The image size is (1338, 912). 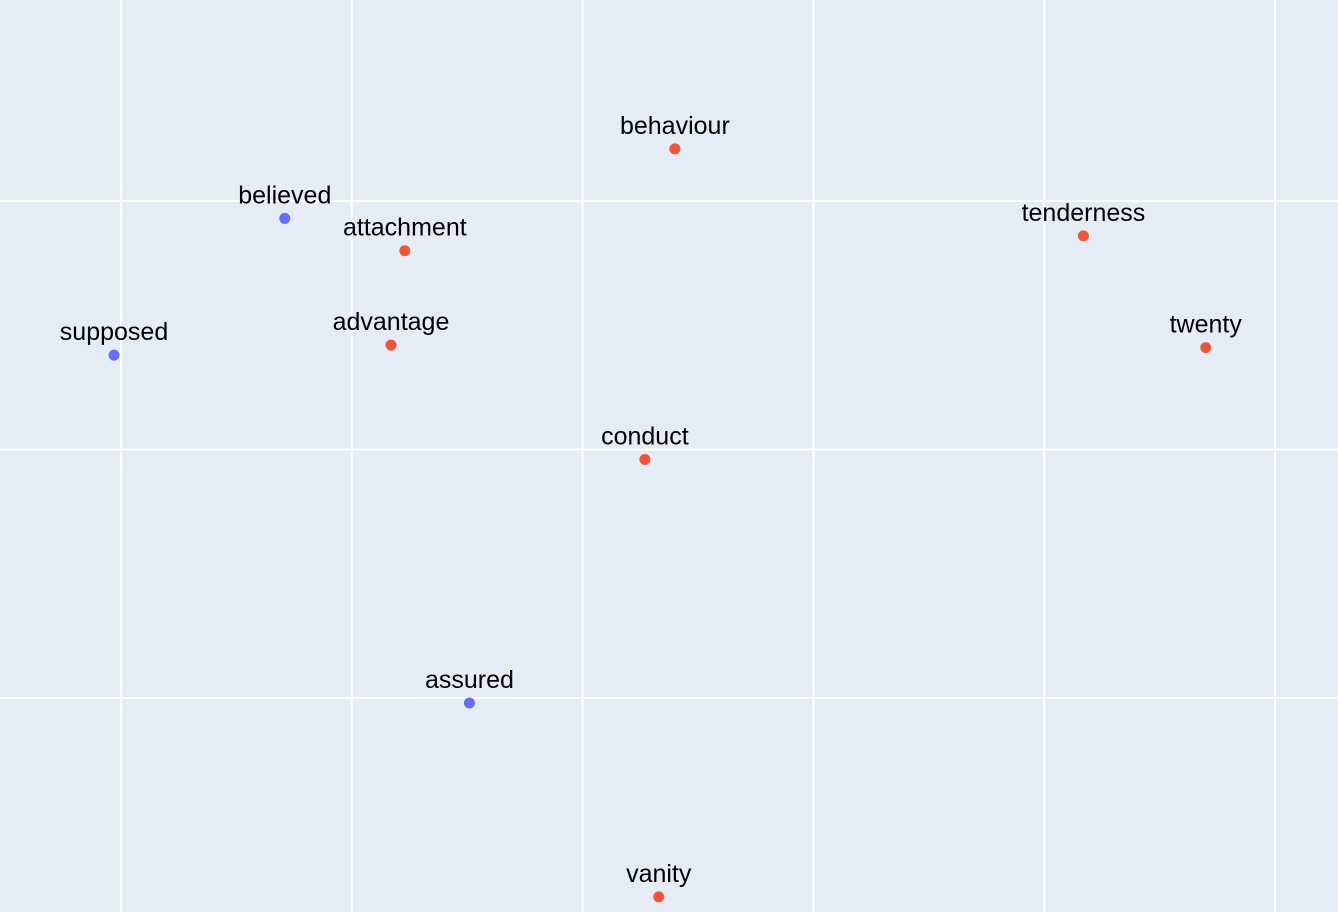 I want to click on point-label: conduct, so click(x=645, y=436).